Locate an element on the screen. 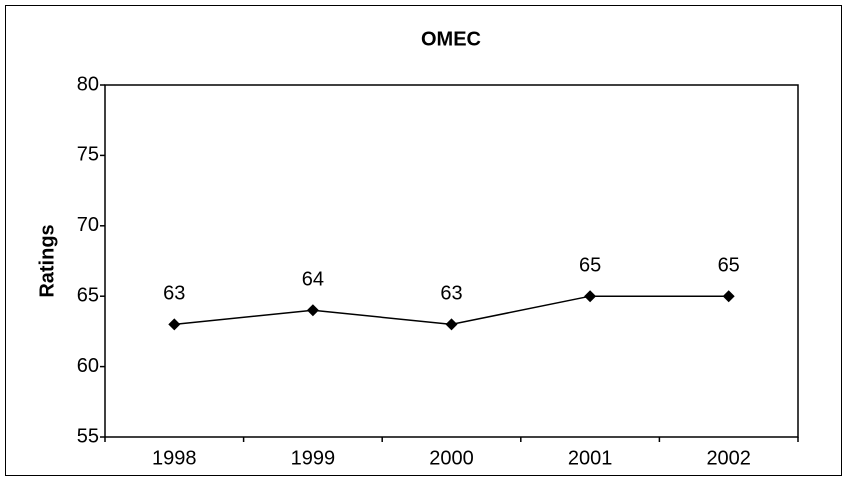 The image size is (847, 481). y-tick-label: 80 is located at coordinates (88, 84).